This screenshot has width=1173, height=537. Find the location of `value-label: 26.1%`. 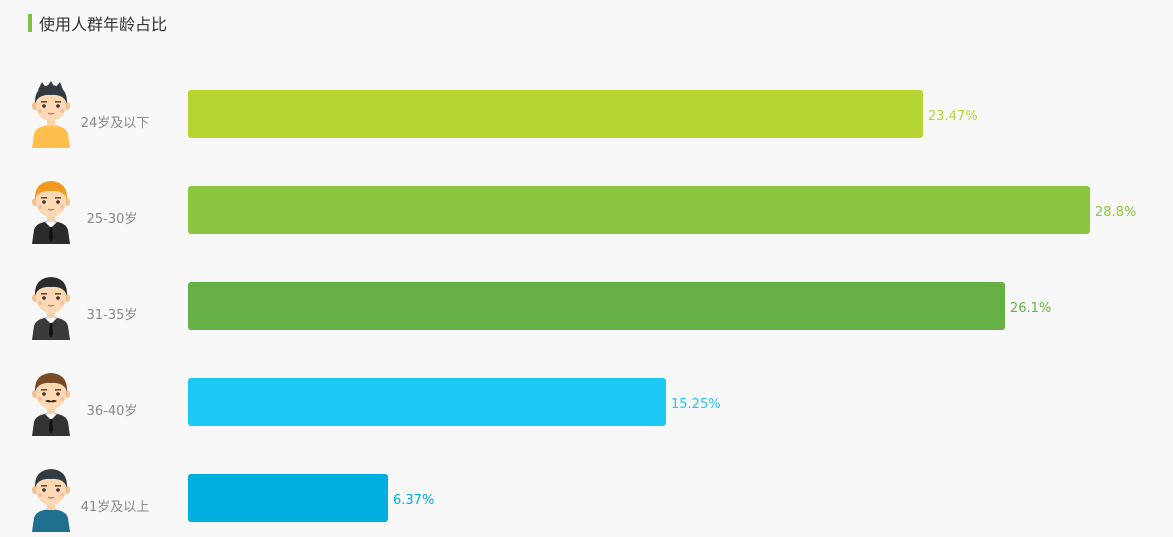

value-label: 26.1% is located at coordinates (1031, 308).